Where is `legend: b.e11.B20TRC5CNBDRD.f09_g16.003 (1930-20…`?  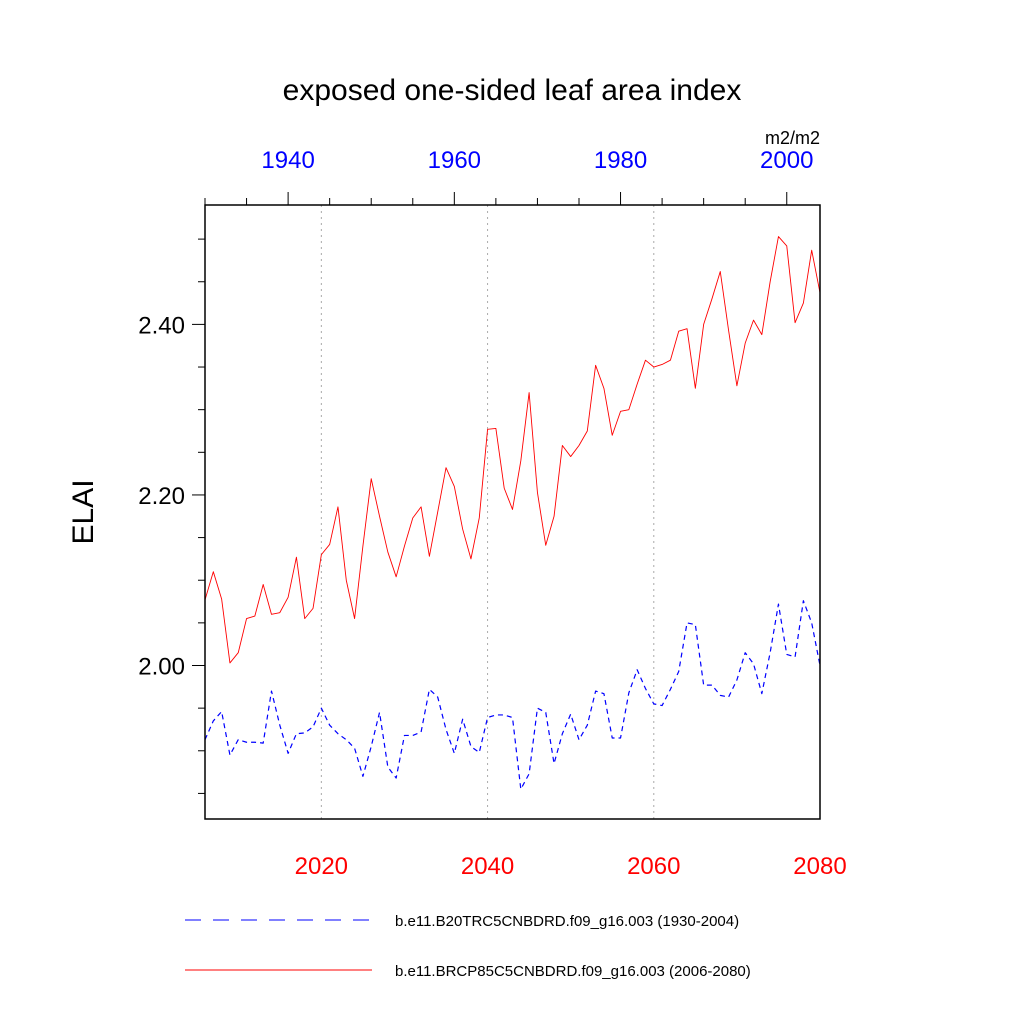
legend: b.e11.B20TRC5CNBDRD.f09_g16.003 (1930-20… is located at coordinates (468, 946).